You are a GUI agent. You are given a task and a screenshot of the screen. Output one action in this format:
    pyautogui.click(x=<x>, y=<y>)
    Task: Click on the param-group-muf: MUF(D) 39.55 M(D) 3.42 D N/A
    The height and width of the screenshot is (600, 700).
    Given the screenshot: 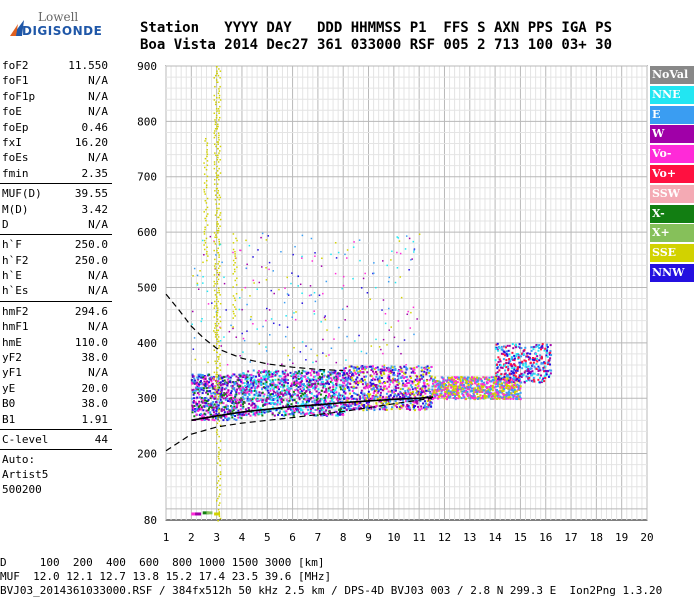 What is the action you would take?
    pyautogui.click(x=56, y=209)
    